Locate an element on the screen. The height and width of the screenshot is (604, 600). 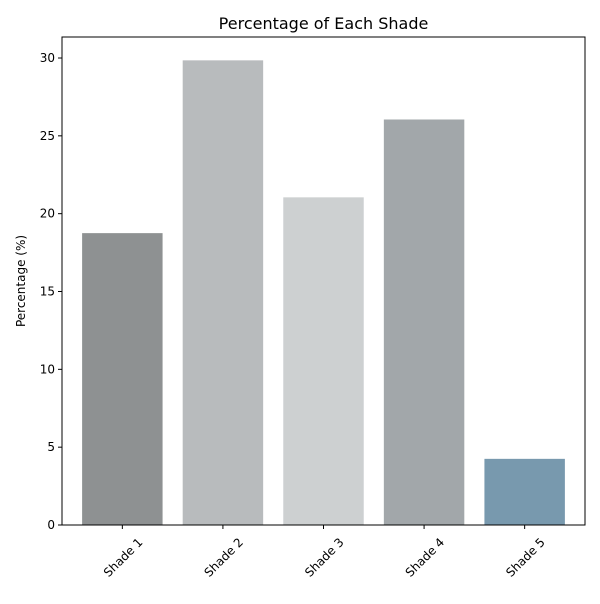
y-tick-label: 30 is located at coordinates (47, 58).